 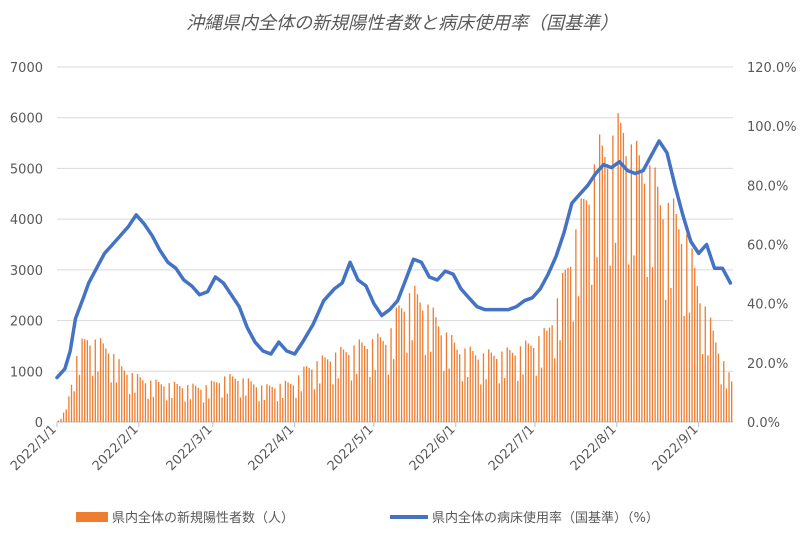 I want to click on y-right-tick-label: 120.0%, so click(x=772, y=68).